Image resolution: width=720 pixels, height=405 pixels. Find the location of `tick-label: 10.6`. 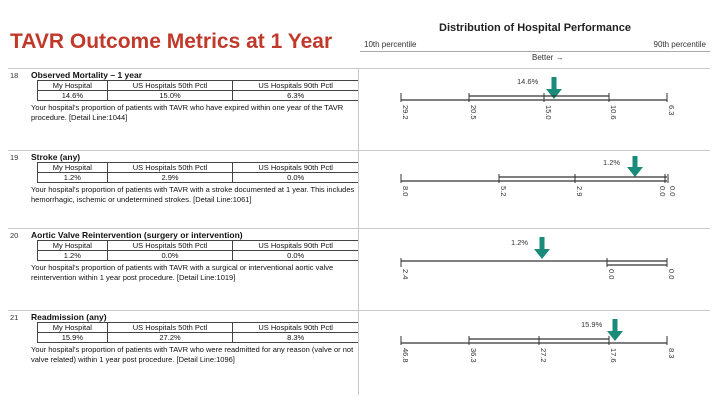

tick-label: 10.6 is located at coordinates (613, 112).